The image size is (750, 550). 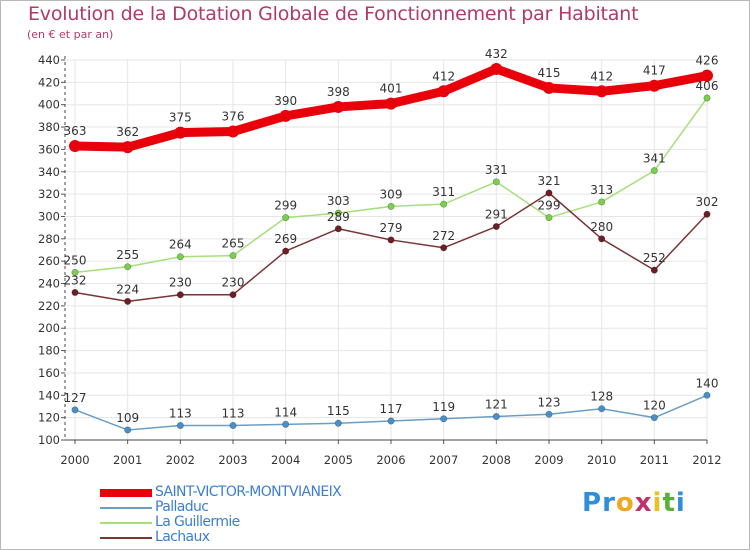 What do you see at coordinates (49, 105) in the screenshot?
I see `y-tick-label: 400` at bounding box center [49, 105].